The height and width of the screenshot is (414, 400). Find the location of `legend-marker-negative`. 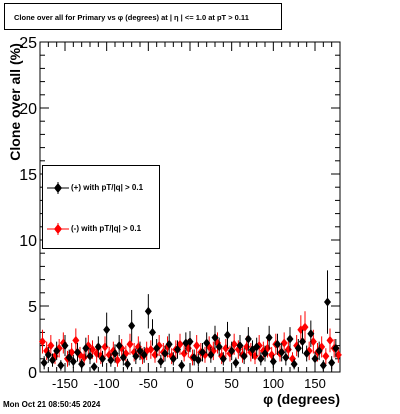

legend-marker-negative is located at coordinates (58, 229).